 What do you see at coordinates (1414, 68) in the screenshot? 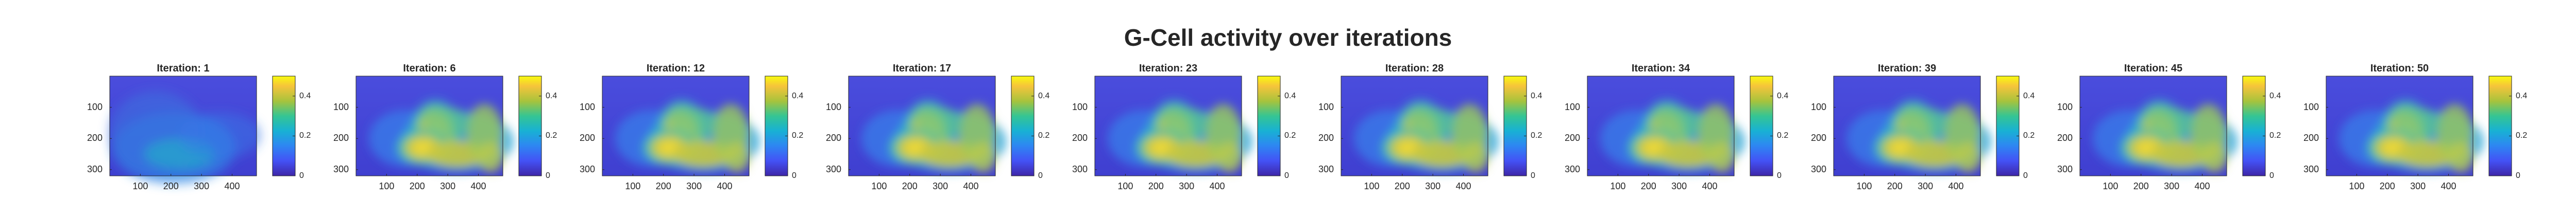
I see `panel-title: Iteration: 28` at bounding box center [1414, 68].